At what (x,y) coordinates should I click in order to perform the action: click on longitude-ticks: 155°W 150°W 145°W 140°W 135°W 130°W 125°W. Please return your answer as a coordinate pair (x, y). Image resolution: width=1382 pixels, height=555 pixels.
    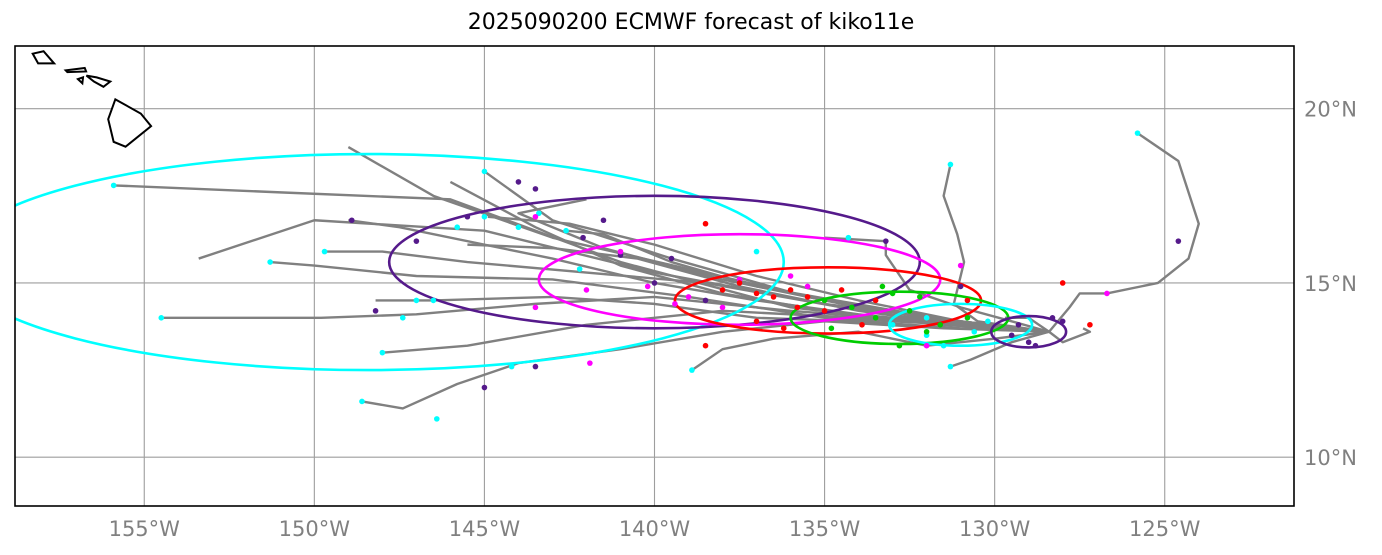
    Looking at the image, I should click on (655, 529).